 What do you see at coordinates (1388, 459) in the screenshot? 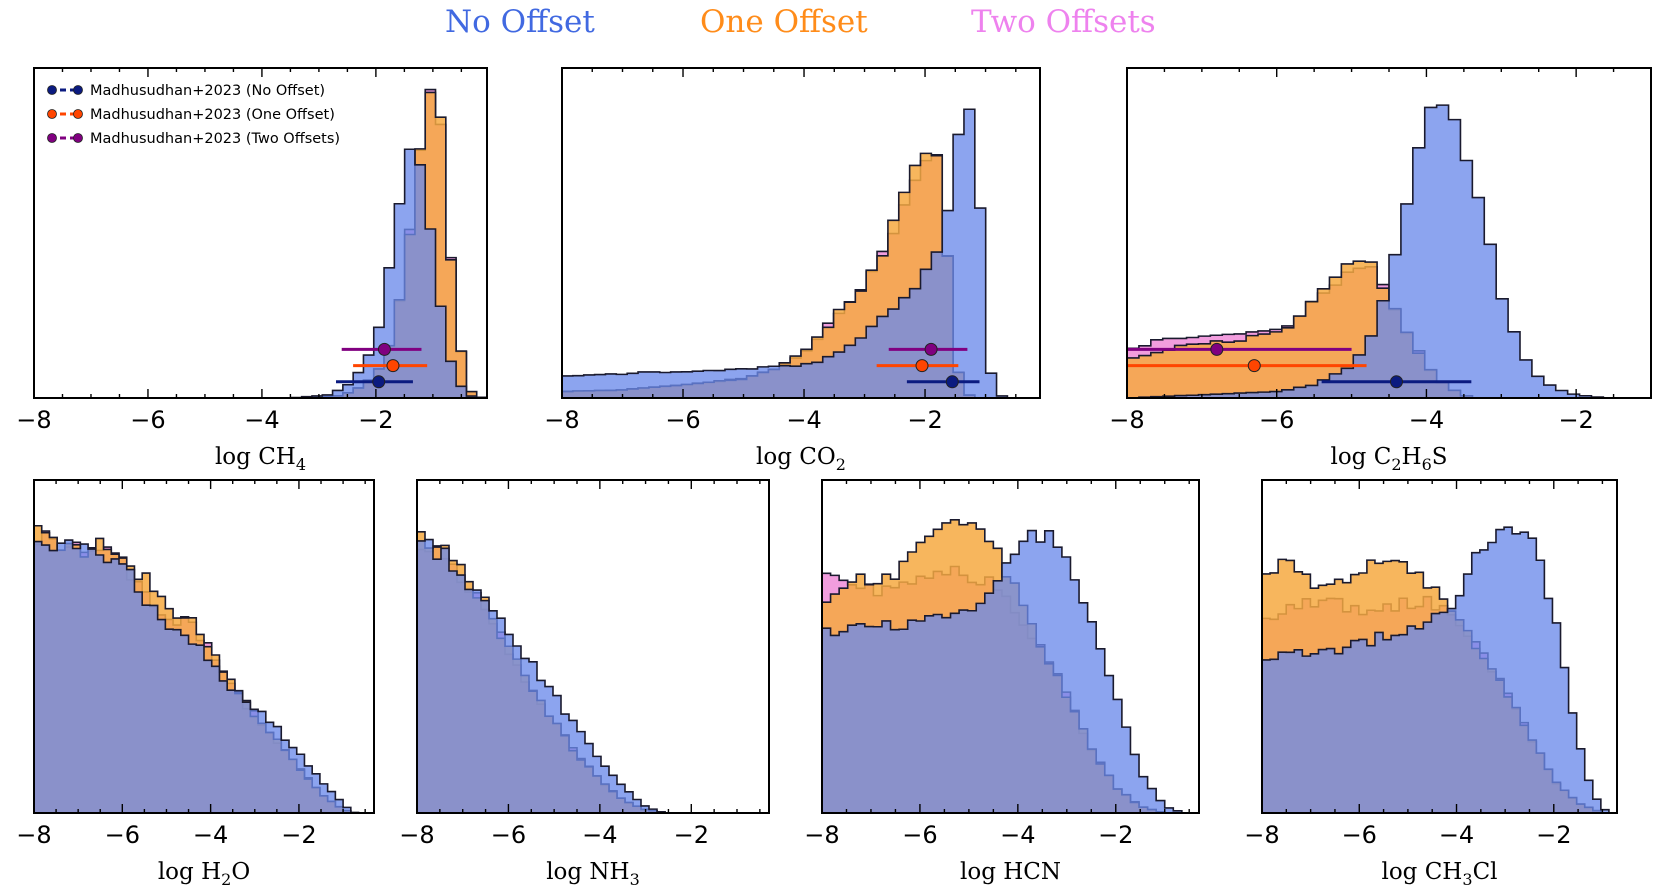
I see `x-axis-label: log C2H6S` at bounding box center [1388, 459].